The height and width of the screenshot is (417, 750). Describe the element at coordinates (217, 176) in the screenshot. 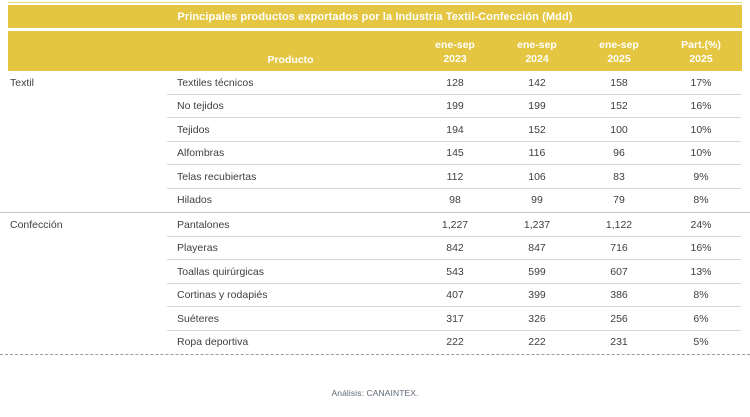

I see `product-cell: Telas recubiertas` at that location.